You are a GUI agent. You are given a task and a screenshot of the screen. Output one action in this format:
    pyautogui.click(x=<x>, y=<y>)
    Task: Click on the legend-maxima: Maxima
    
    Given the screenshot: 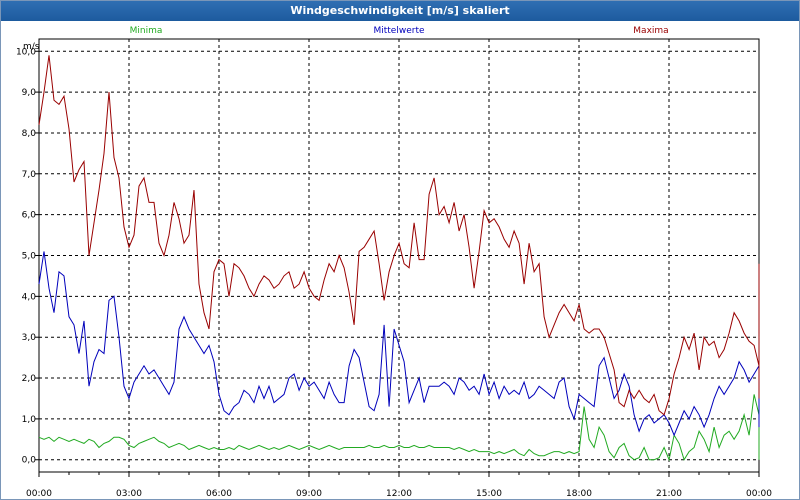 What is the action you would take?
    pyautogui.click(x=650, y=31)
    